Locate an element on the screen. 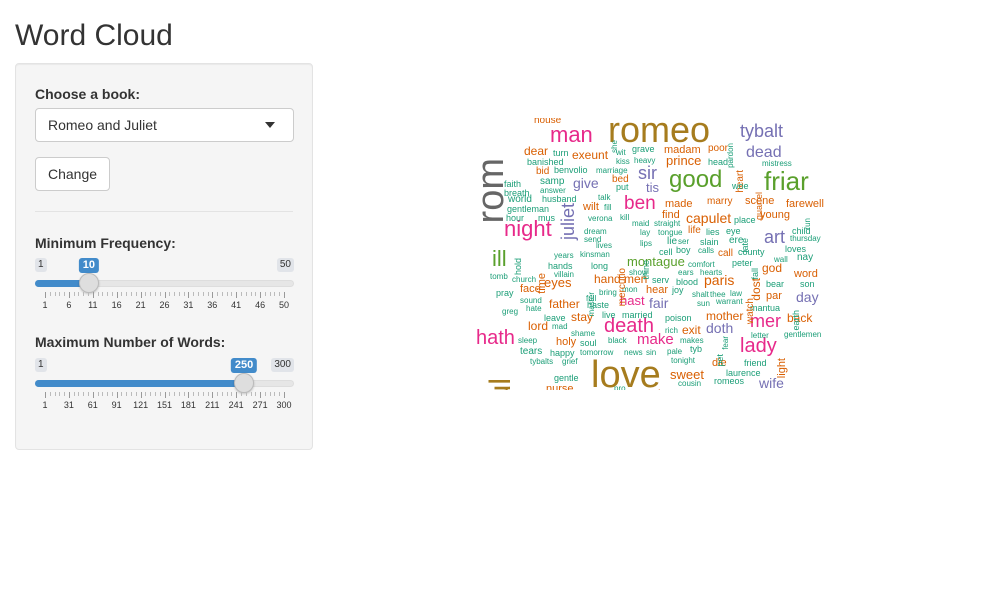  cloud-word: put is located at coordinates (622, 187).